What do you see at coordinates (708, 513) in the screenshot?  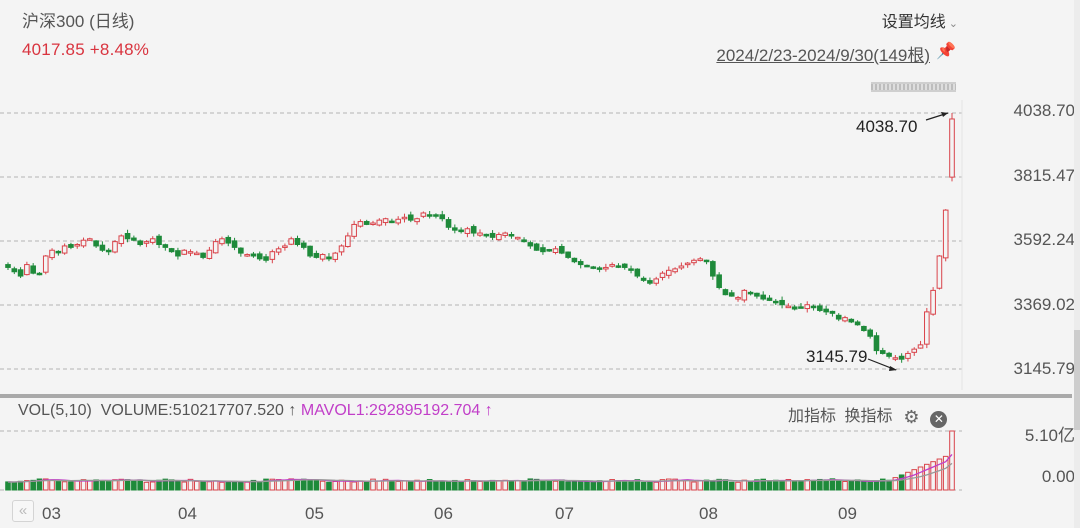 I see `month-tick: 08` at bounding box center [708, 513].